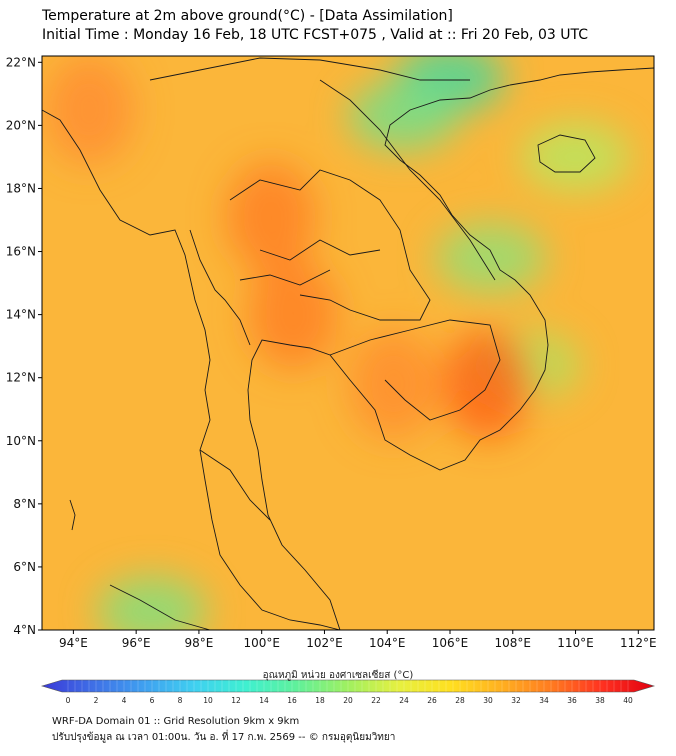 This screenshot has height=756, width=676. I want to click on islands-andaman, so click(72, 515).